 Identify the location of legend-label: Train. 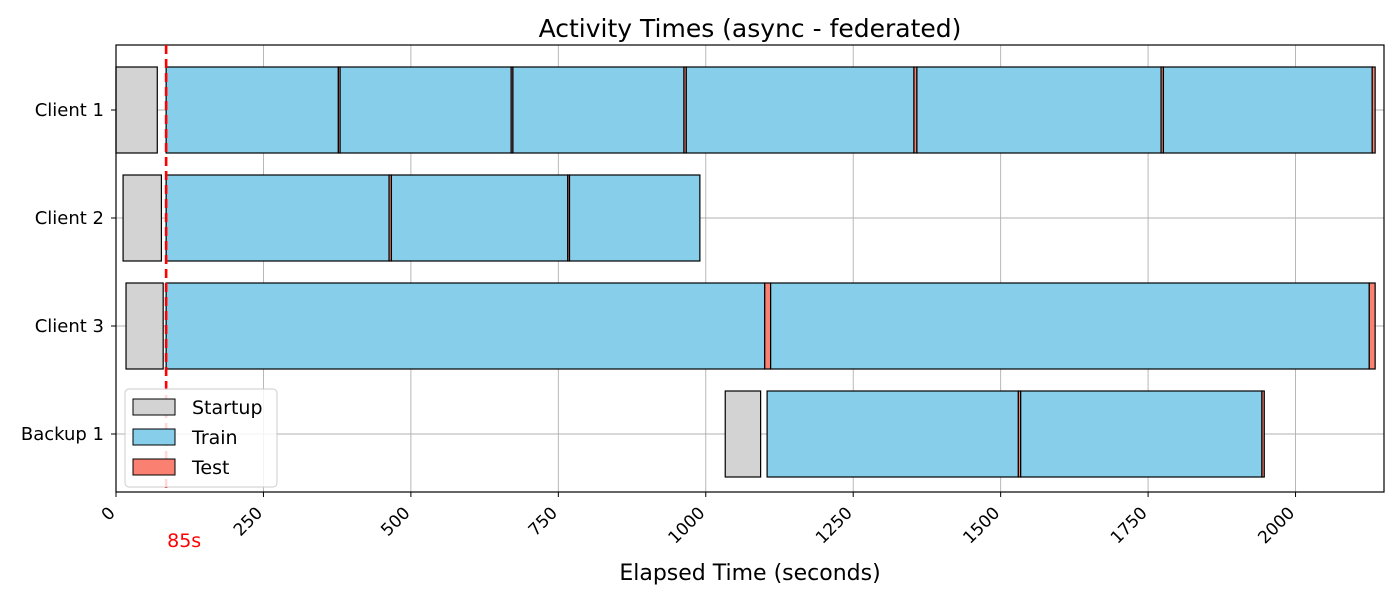
(214, 438).